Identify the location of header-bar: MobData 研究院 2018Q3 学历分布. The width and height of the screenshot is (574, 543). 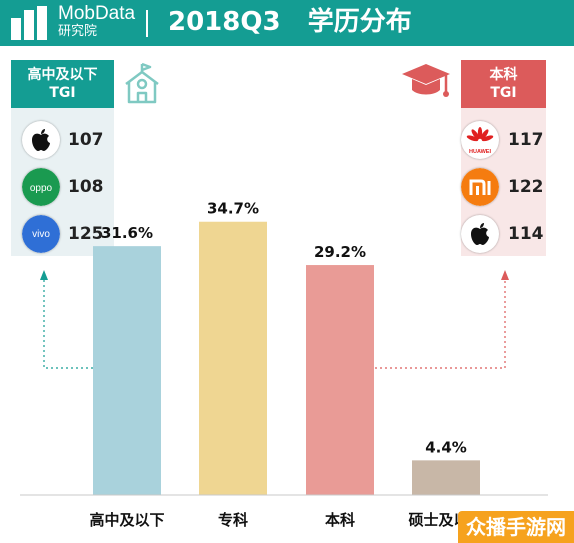
(287, 23).